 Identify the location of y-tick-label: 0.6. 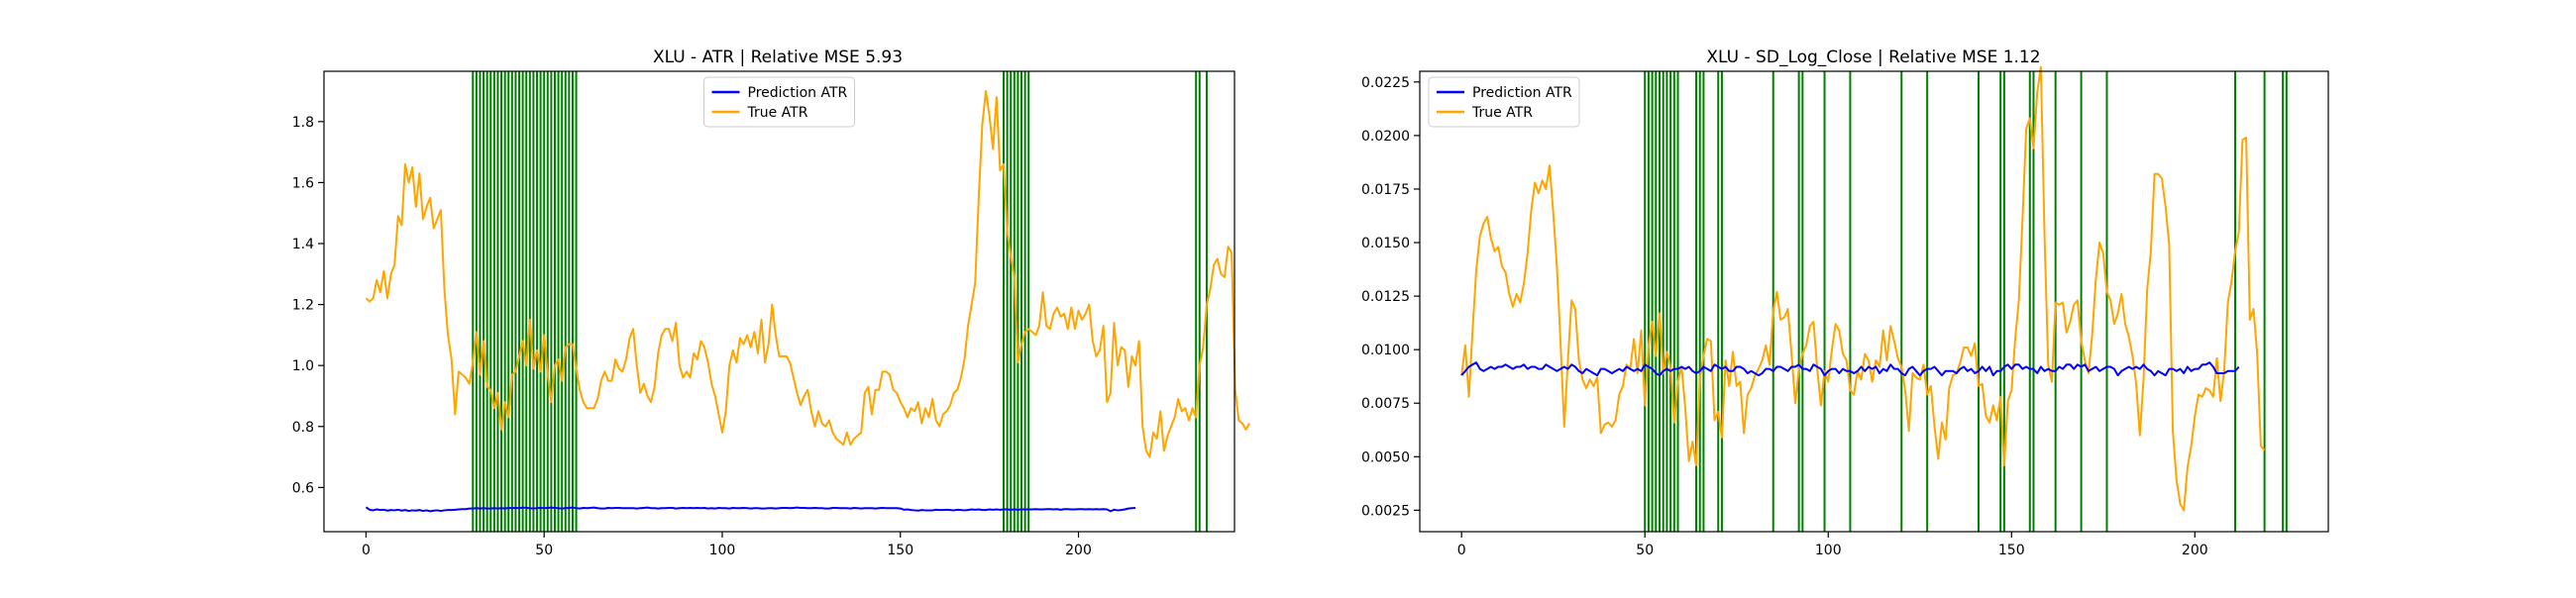
(303, 488).